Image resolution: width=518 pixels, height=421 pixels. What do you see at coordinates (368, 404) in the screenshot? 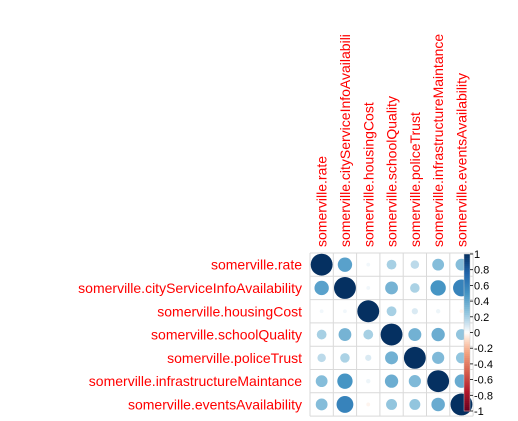
I see `corr-circle-r6-c2` at bounding box center [368, 404].